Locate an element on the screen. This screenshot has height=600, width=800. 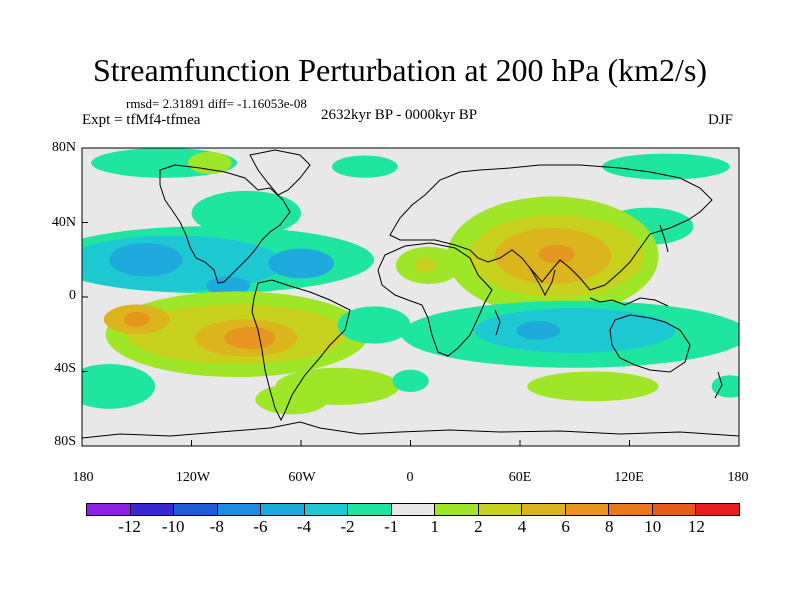
coast-south-america is located at coordinates (301, 350).